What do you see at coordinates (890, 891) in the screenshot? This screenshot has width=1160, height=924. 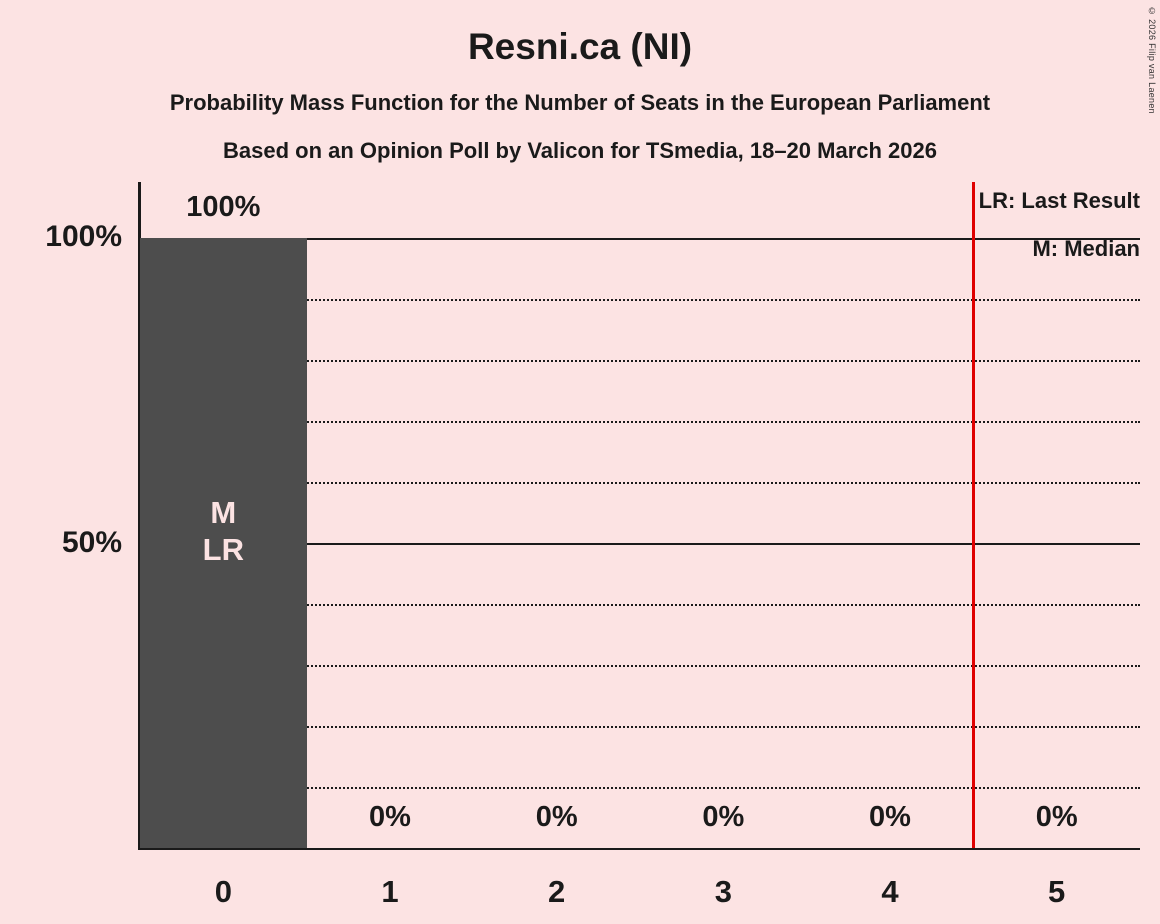 I see `x-axis-tick-4: 4` at bounding box center [890, 891].